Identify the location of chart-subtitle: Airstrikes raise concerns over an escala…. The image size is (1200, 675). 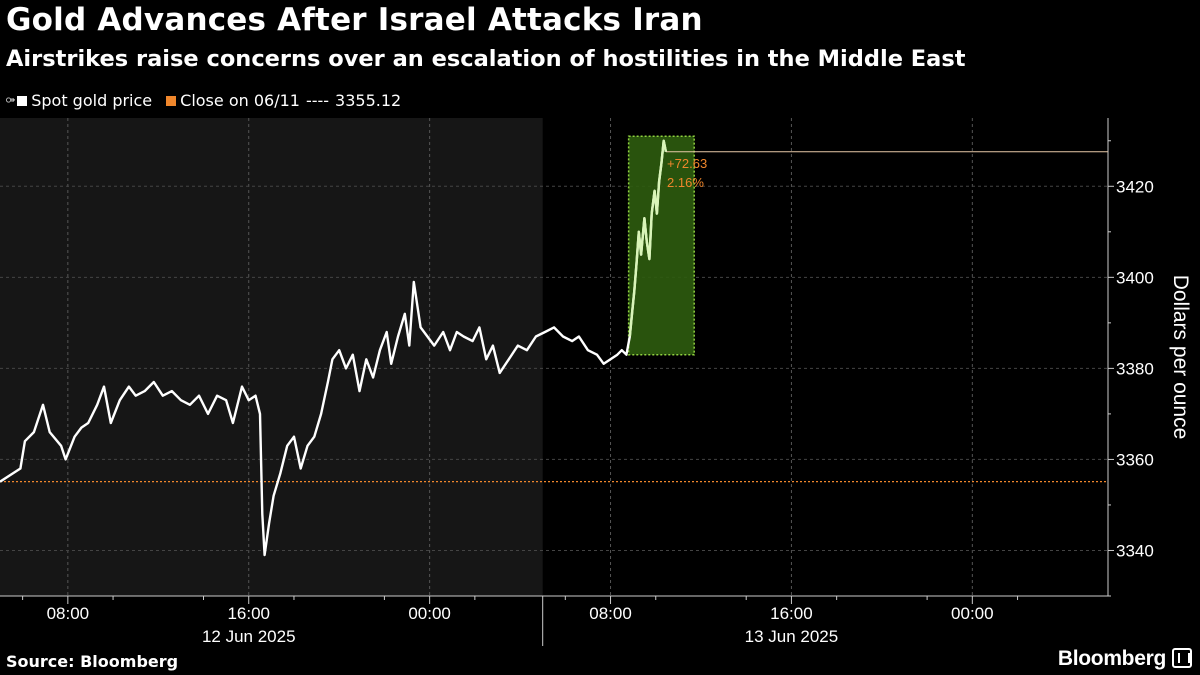
(486, 59).